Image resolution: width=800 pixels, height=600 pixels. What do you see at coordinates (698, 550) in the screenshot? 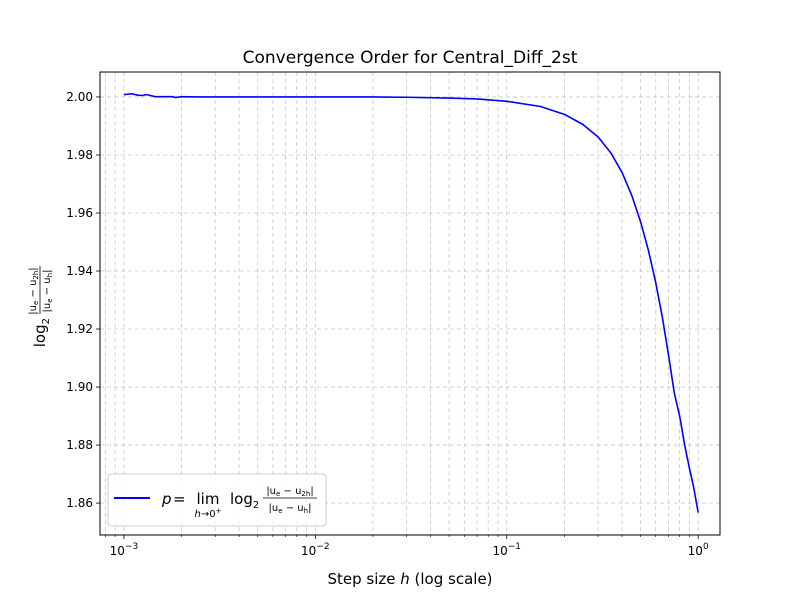
I see `x-tick-label: 10⁰` at bounding box center [698, 550].